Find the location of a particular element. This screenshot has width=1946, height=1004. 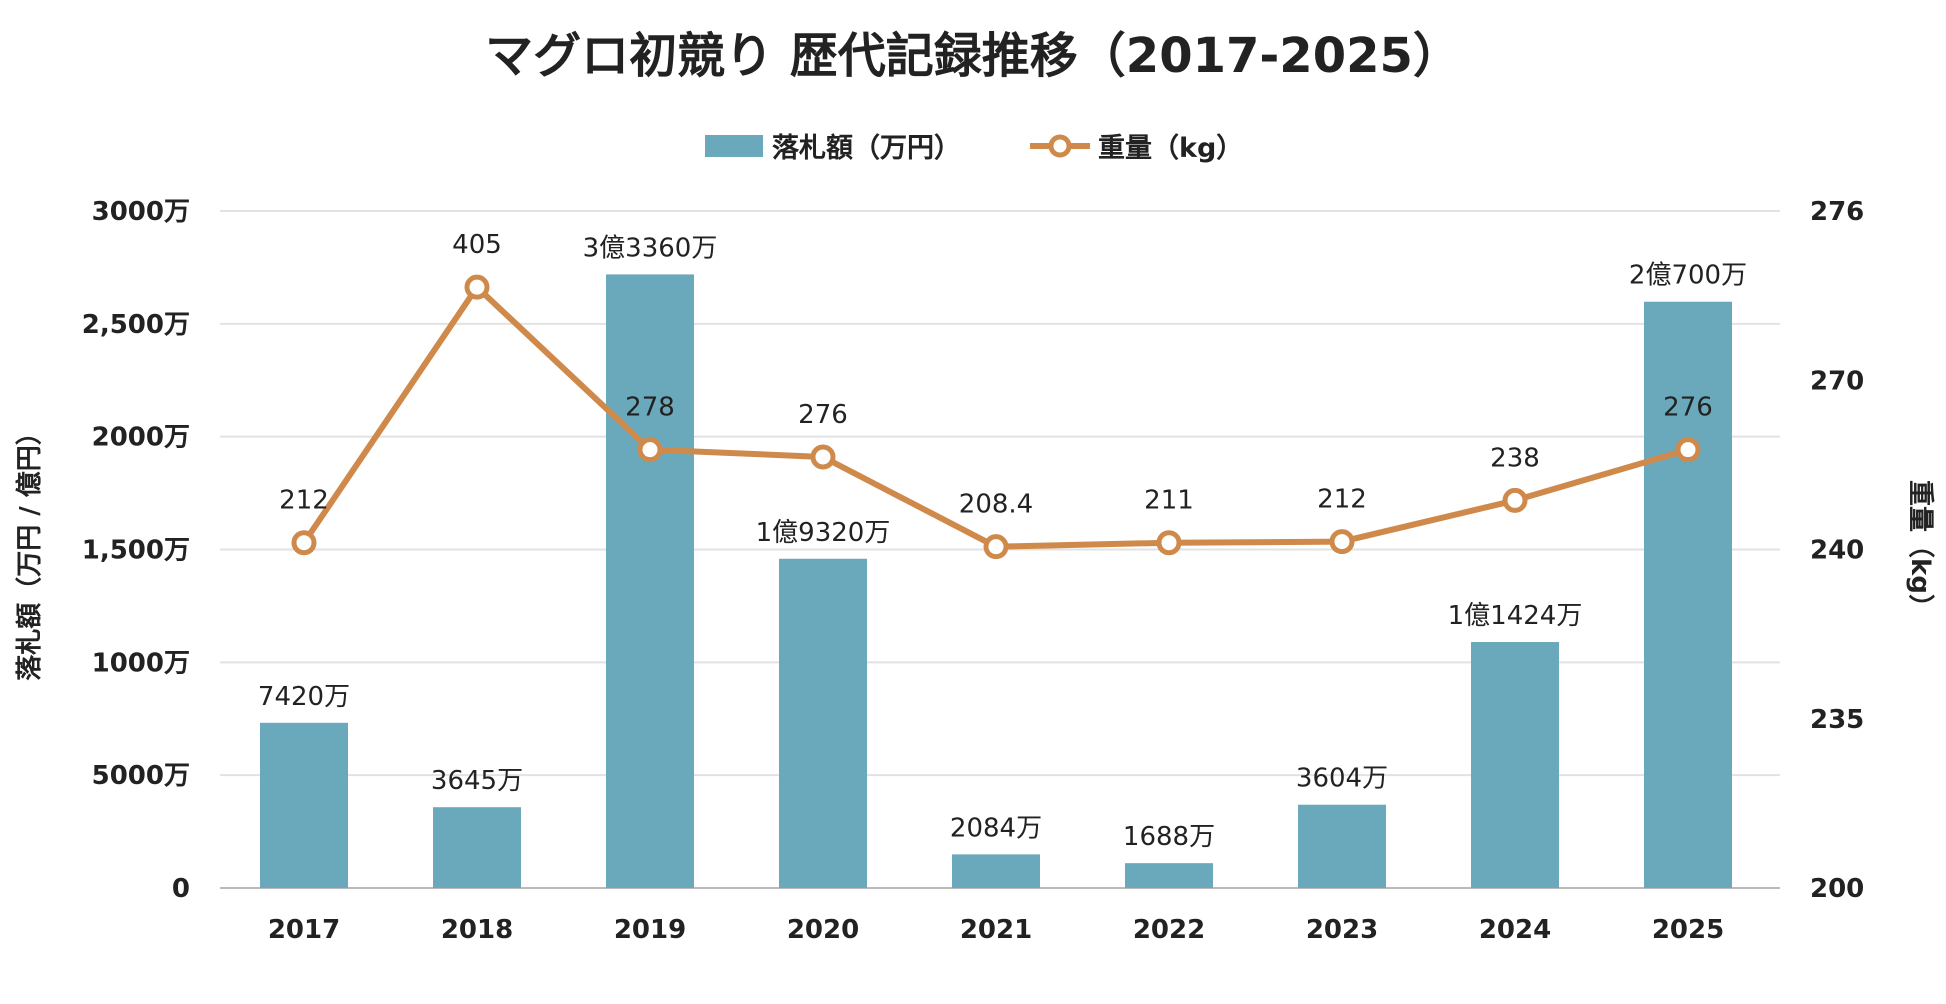

chart-title: マグロ初競り 歴代記録推移（2017-2025） is located at coordinates (973, 56).